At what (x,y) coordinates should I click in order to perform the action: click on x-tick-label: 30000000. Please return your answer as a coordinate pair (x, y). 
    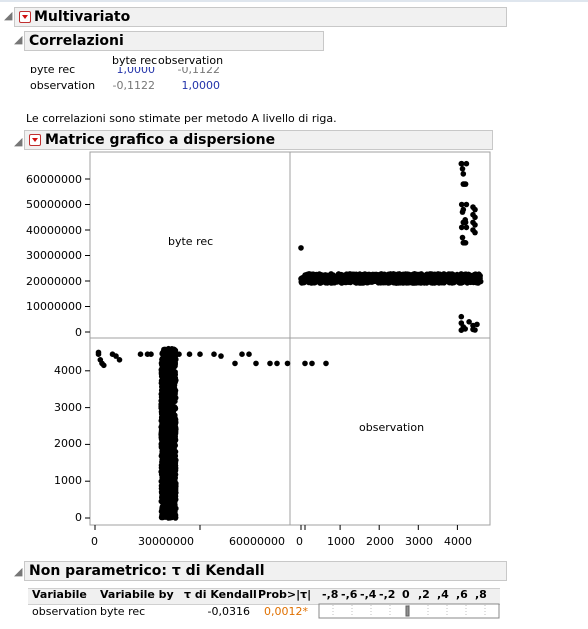
    Looking at the image, I should click on (166, 541).